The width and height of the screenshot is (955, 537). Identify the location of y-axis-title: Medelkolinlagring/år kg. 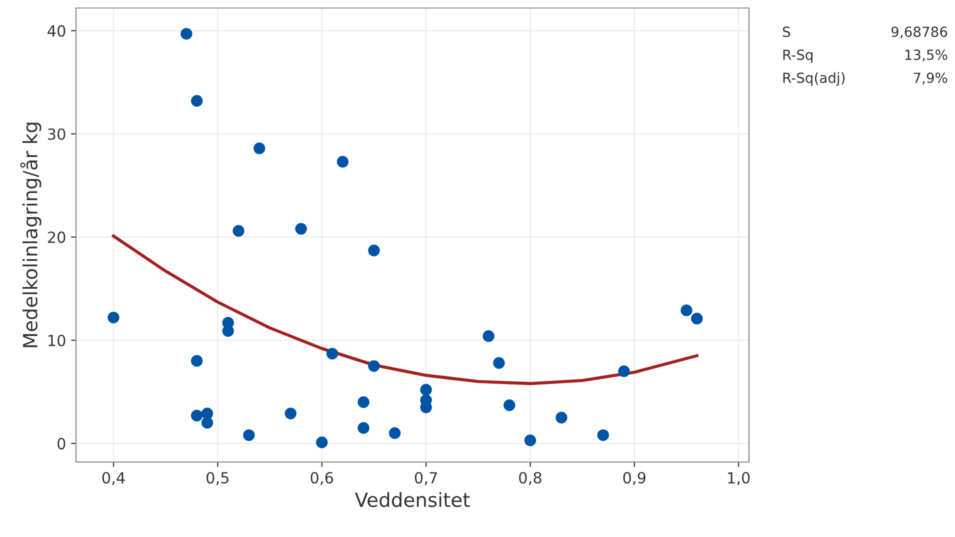
(31, 235).